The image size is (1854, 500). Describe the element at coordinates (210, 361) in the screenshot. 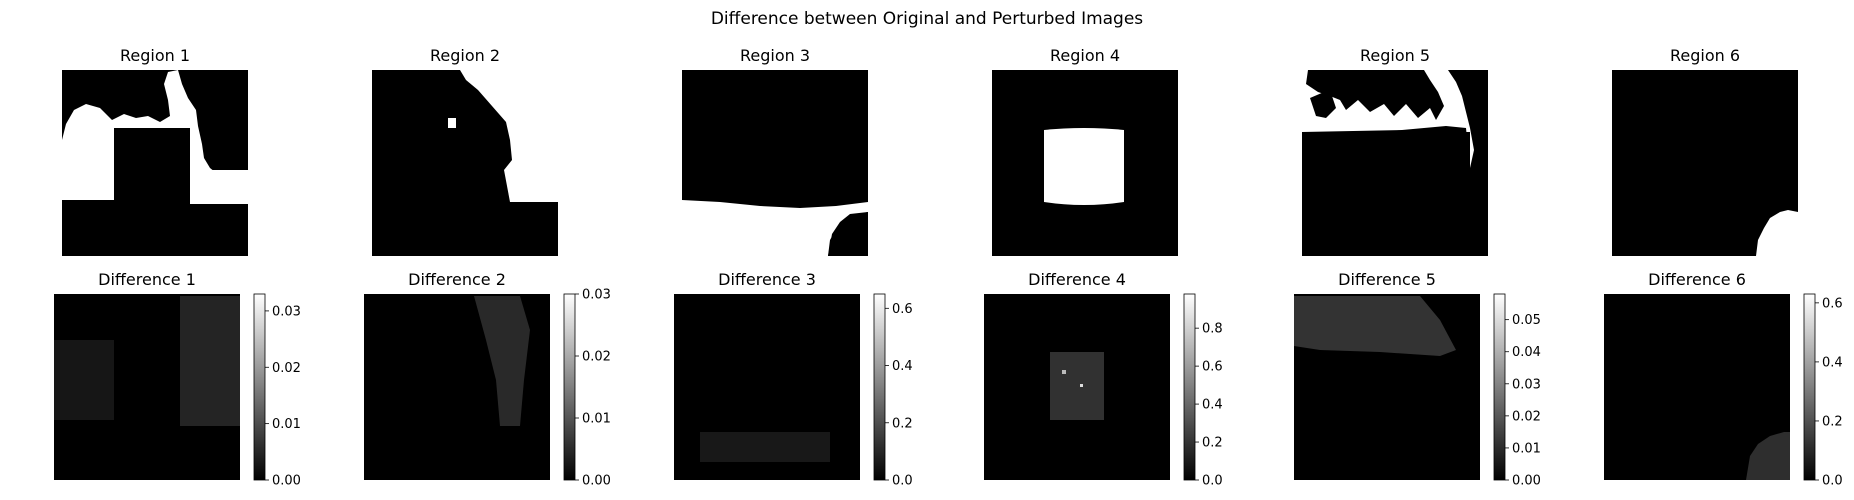

I see `difference-1-faint-area` at that location.